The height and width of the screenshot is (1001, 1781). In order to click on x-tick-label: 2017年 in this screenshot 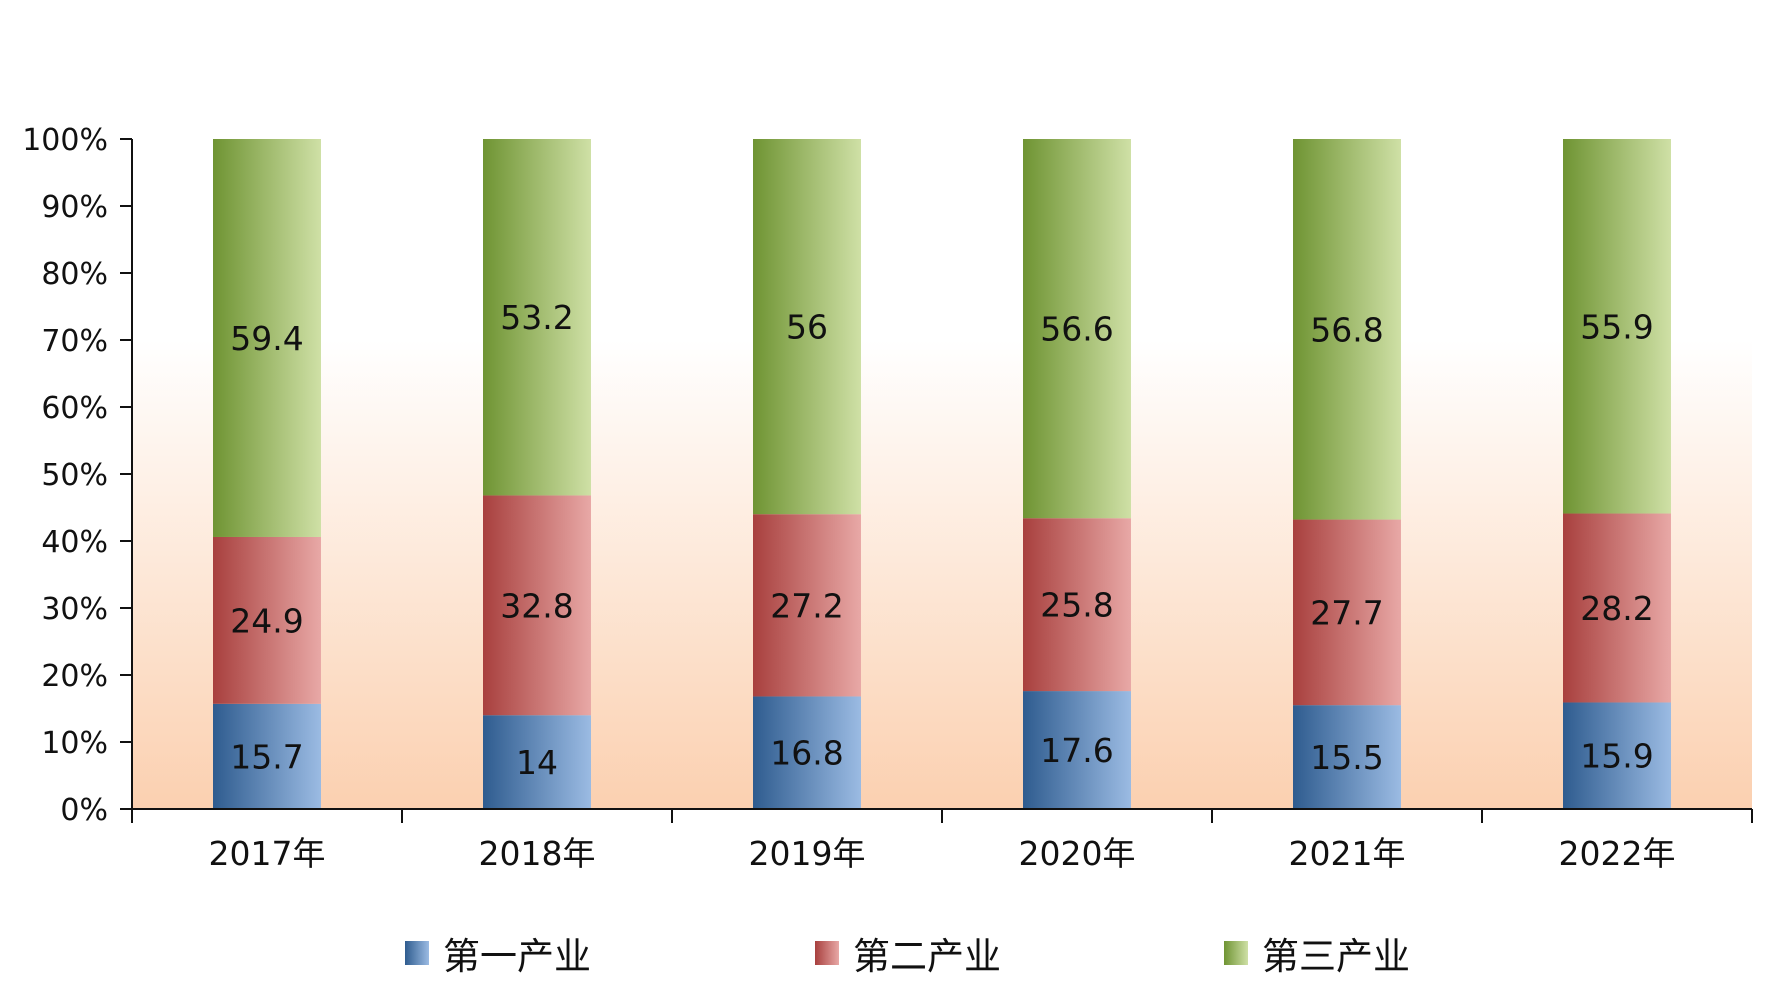, I will do `click(267, 853)`.